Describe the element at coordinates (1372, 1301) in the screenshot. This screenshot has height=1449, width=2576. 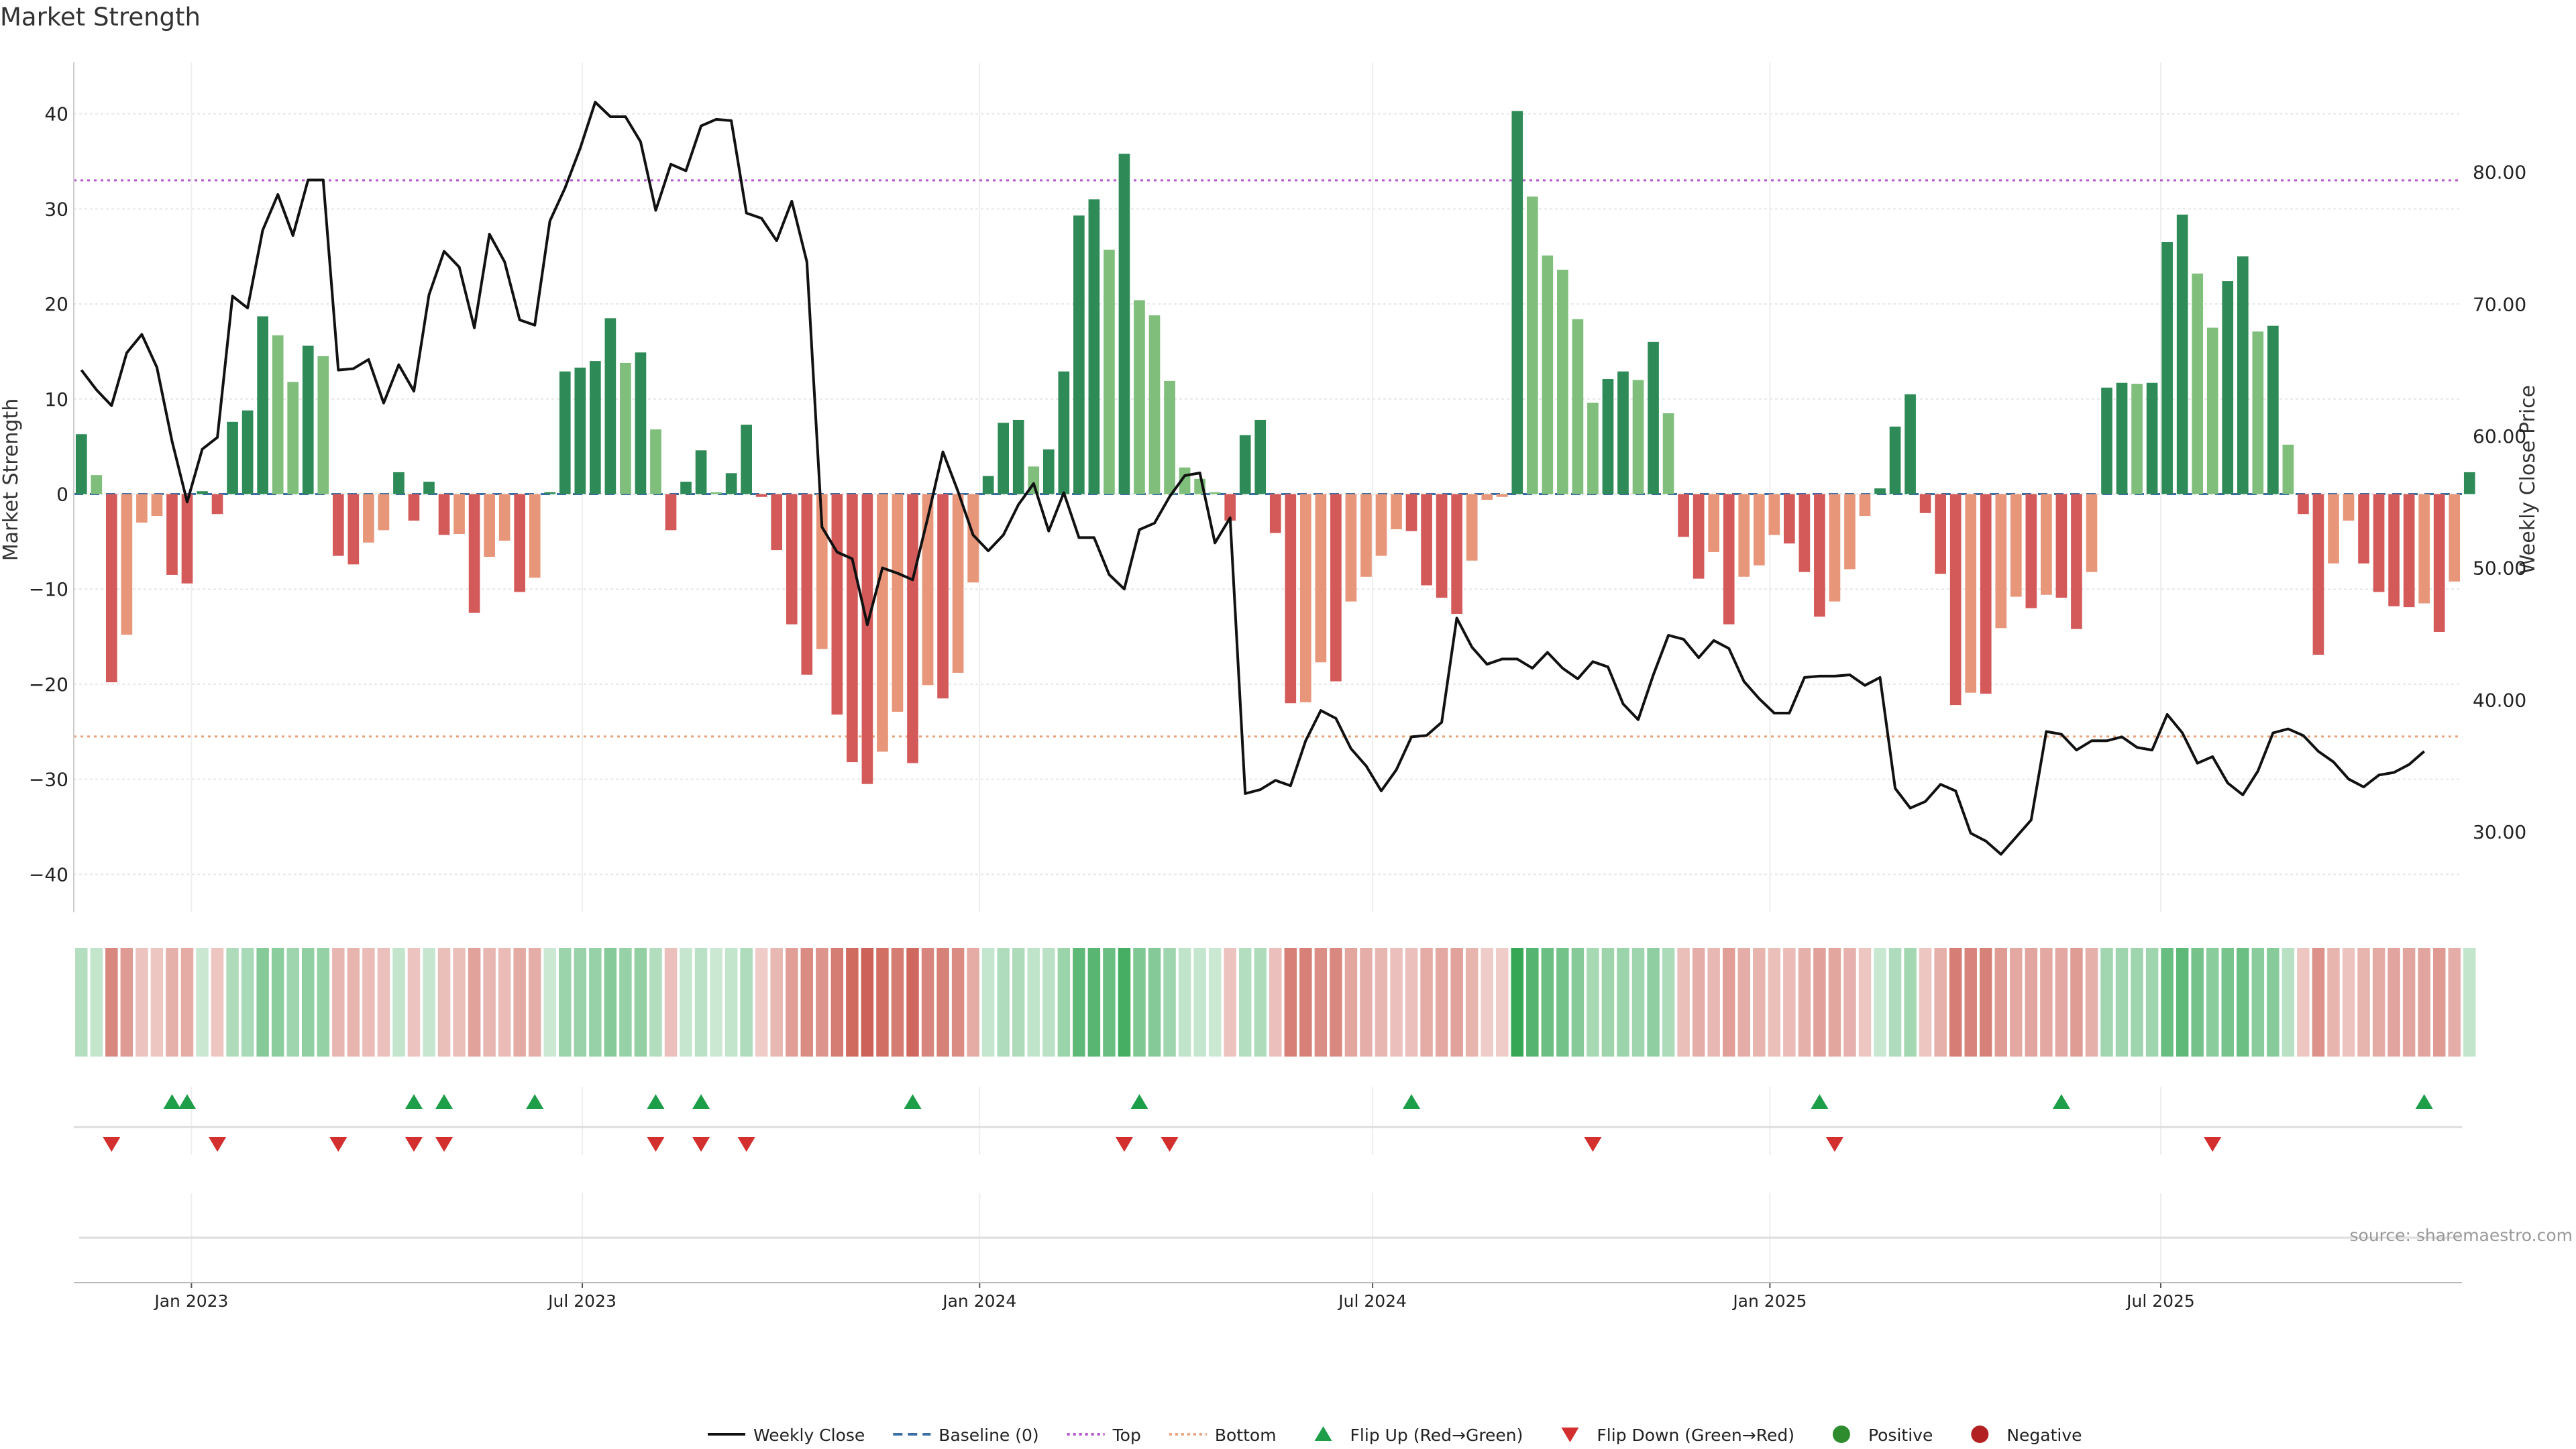
I see `x-tick-label: Jul 2024` at that location.